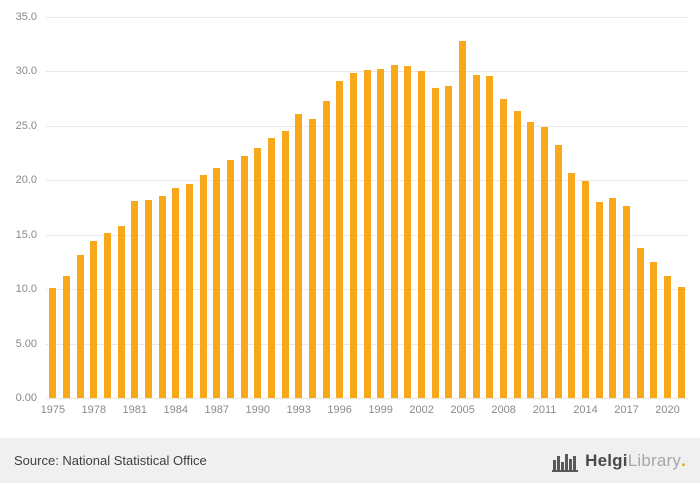 This screenshot has width=700, height=483. I want to click on y-tick-label: 5.00, so click(26, 343).